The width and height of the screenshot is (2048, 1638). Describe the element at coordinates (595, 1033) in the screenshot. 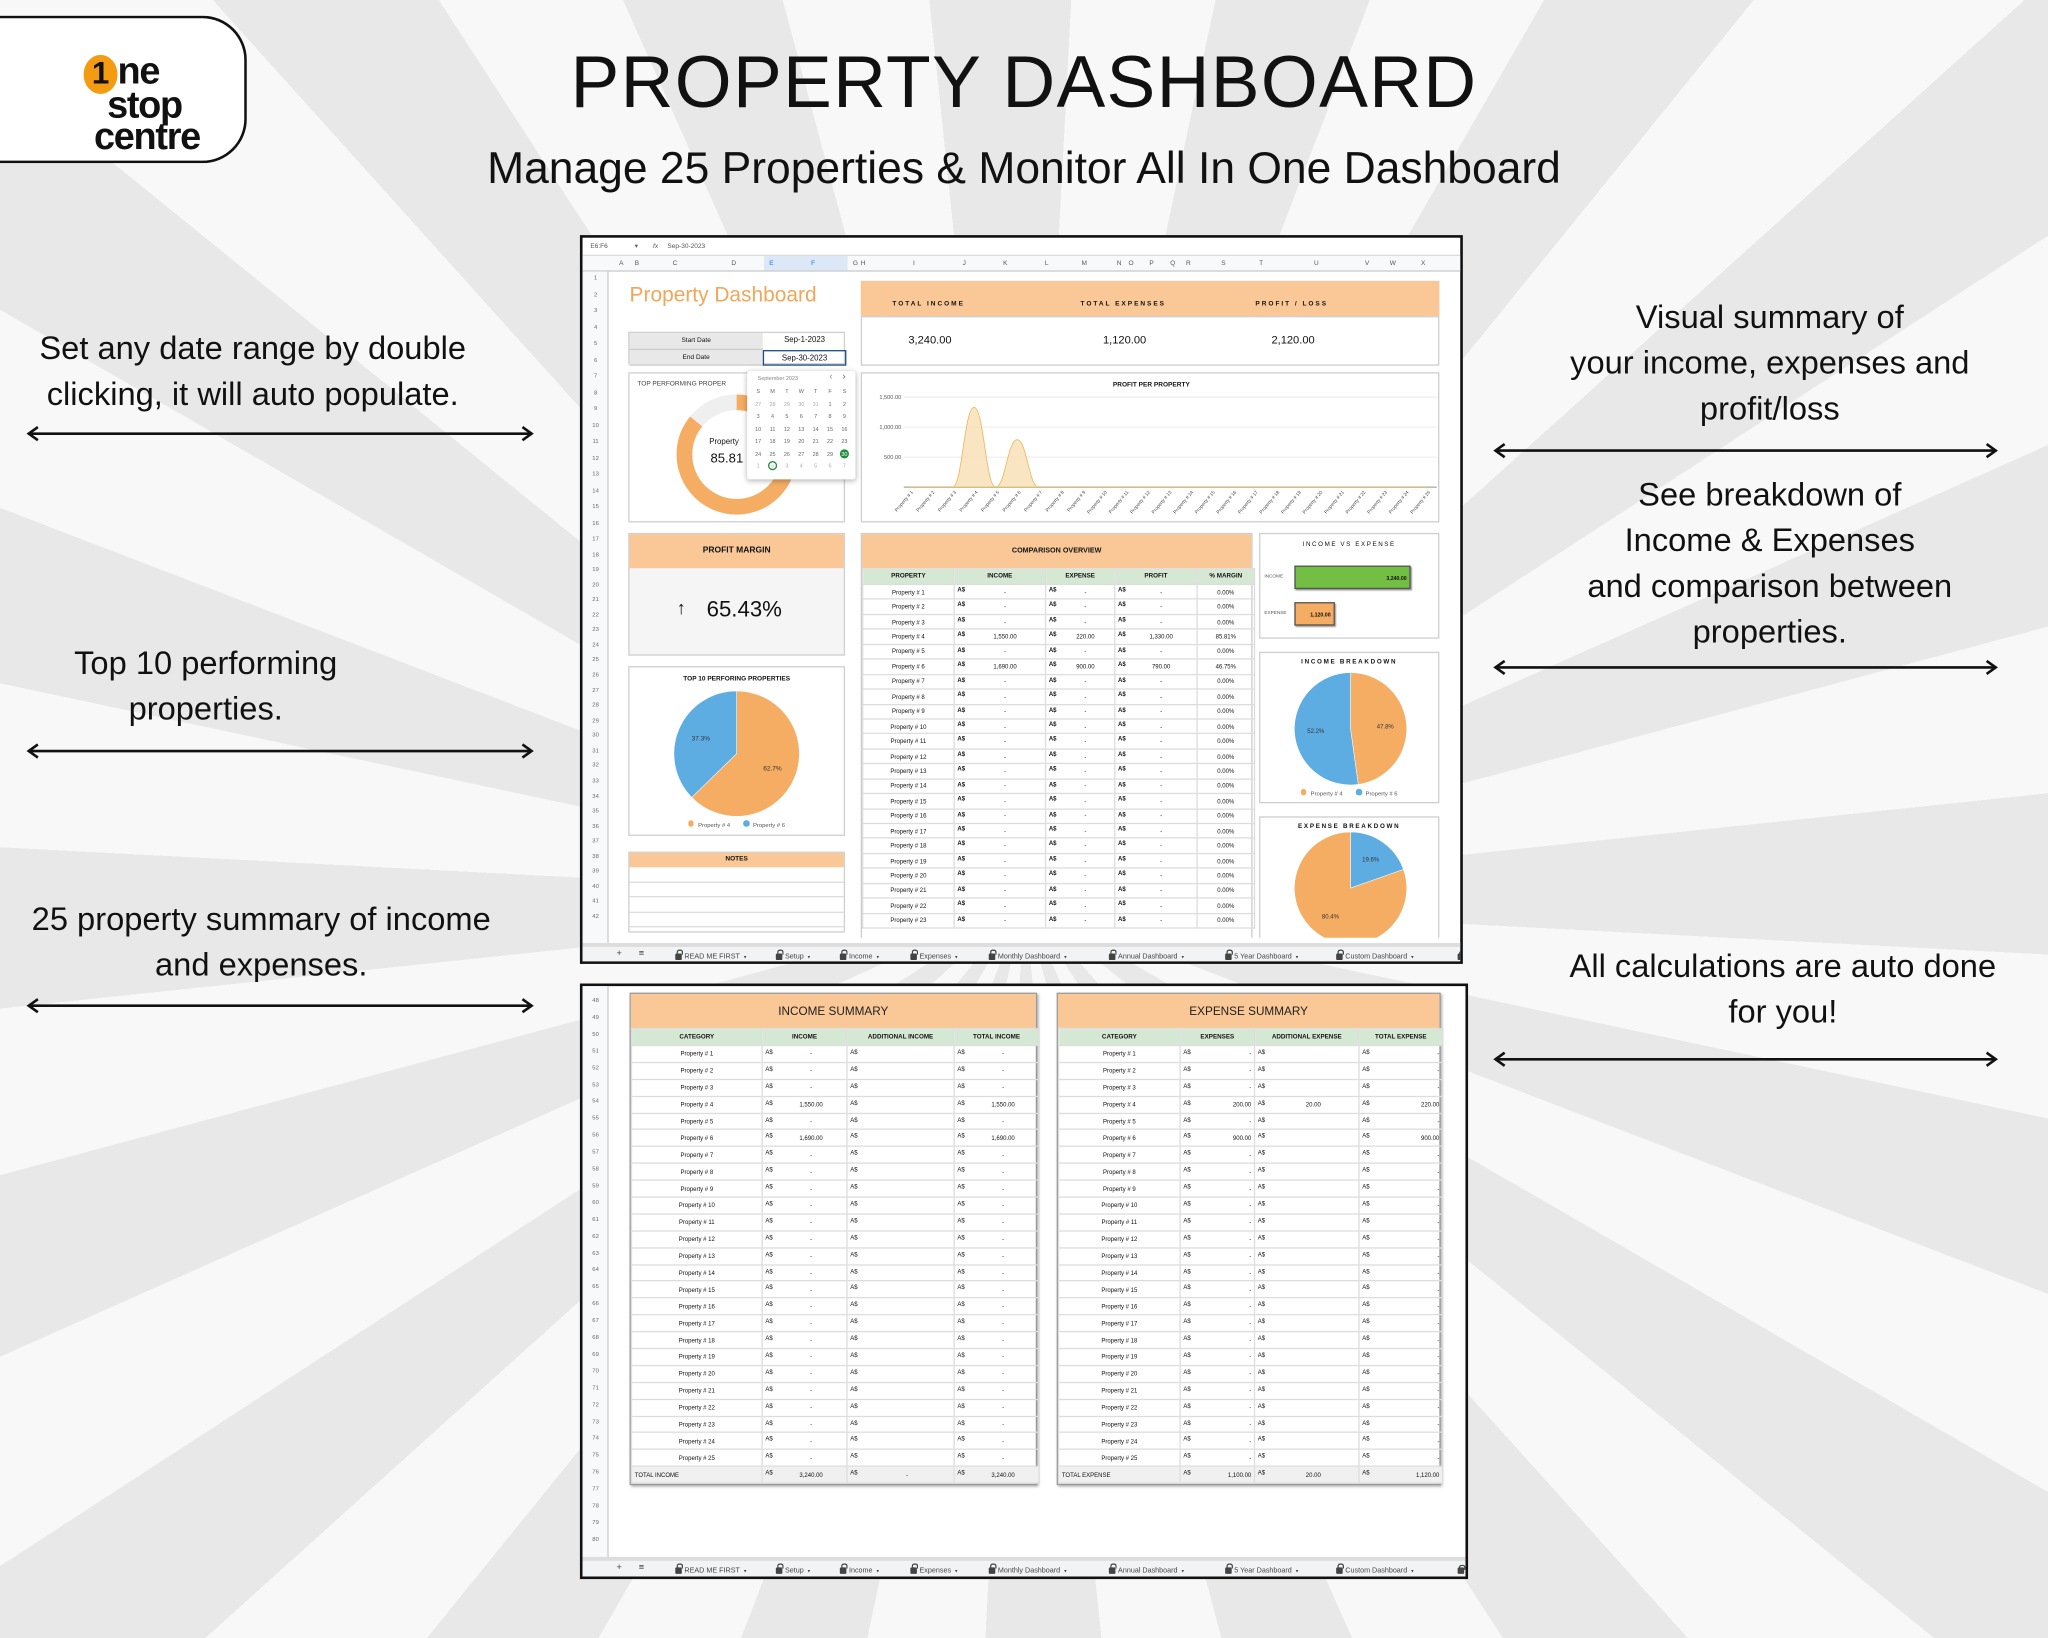

I see `row-number: 50` at that location.